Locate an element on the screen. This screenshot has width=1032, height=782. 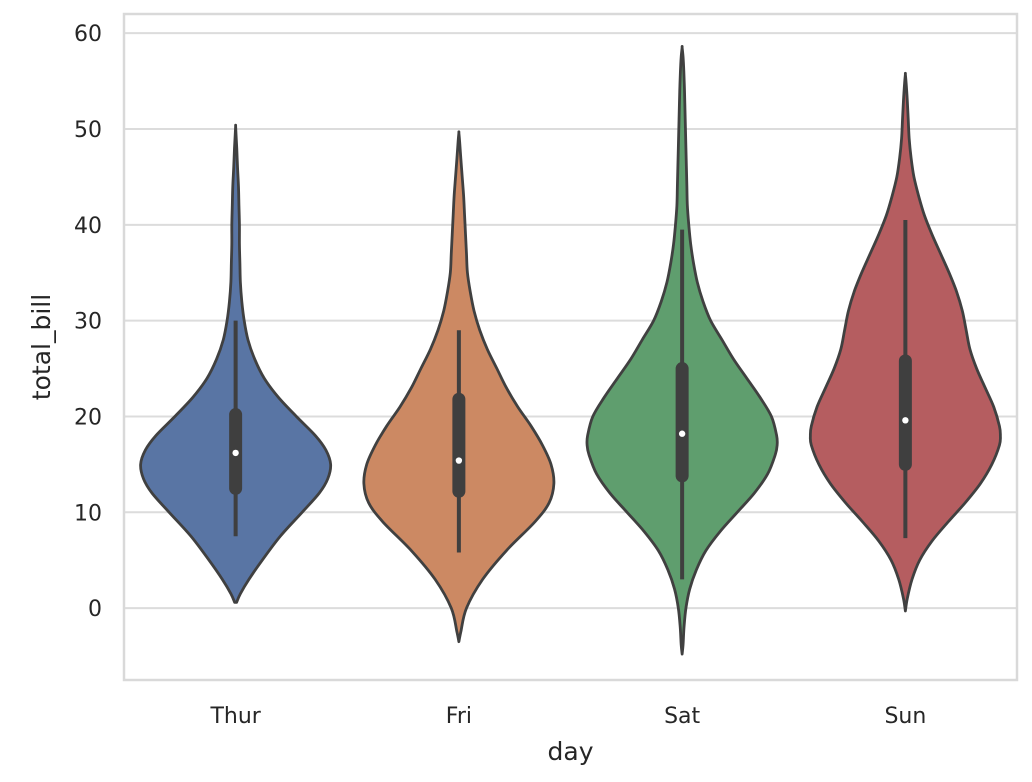
y-tick-label: 10 is located at coordinates (88, 513).